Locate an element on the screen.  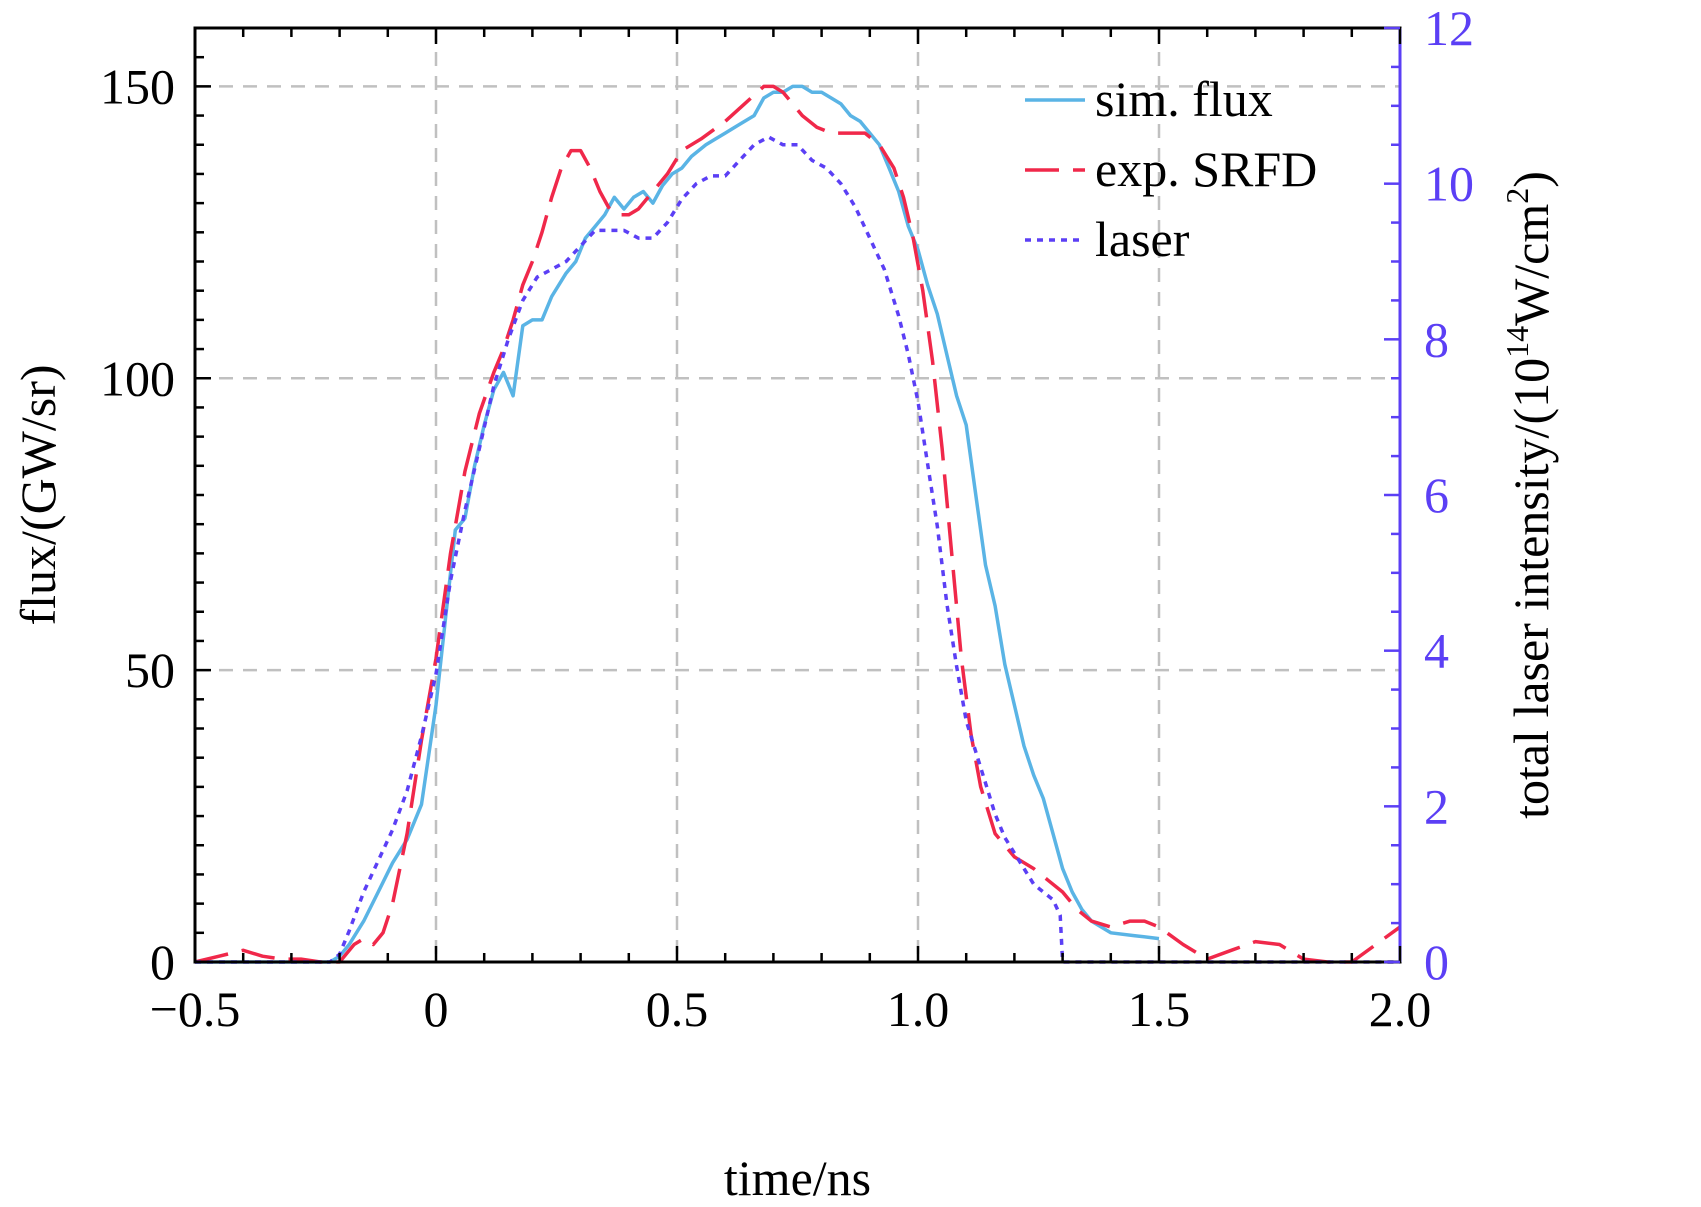
y2-tick-label: 10 is located at coordinates (1449, 184).